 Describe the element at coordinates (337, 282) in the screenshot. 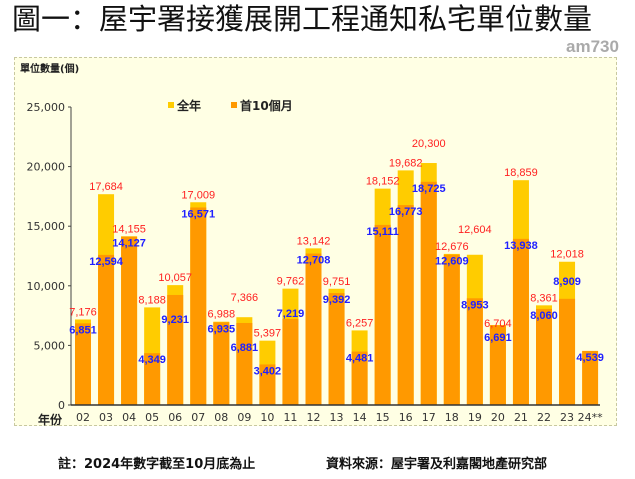

I see `data-label-full-year: 9,751` at that location.